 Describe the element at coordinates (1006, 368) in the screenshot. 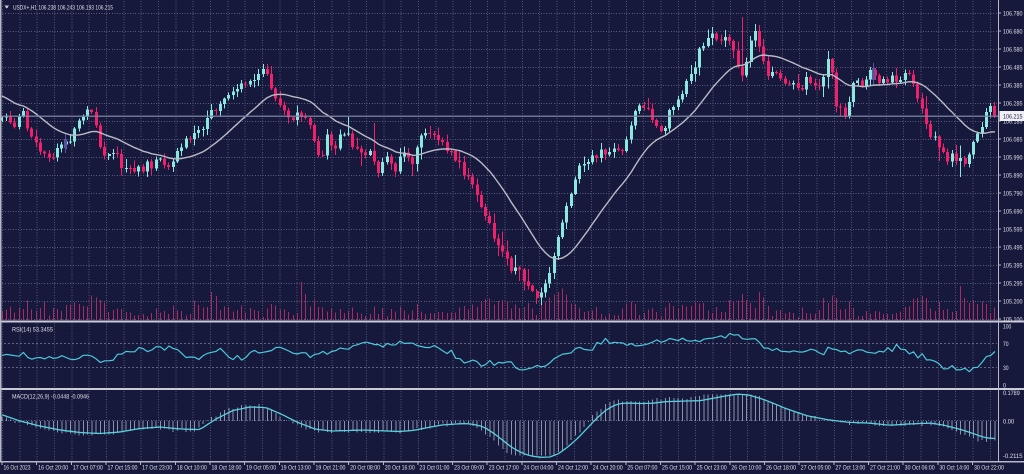

I see `svg-text: 30` at that location.